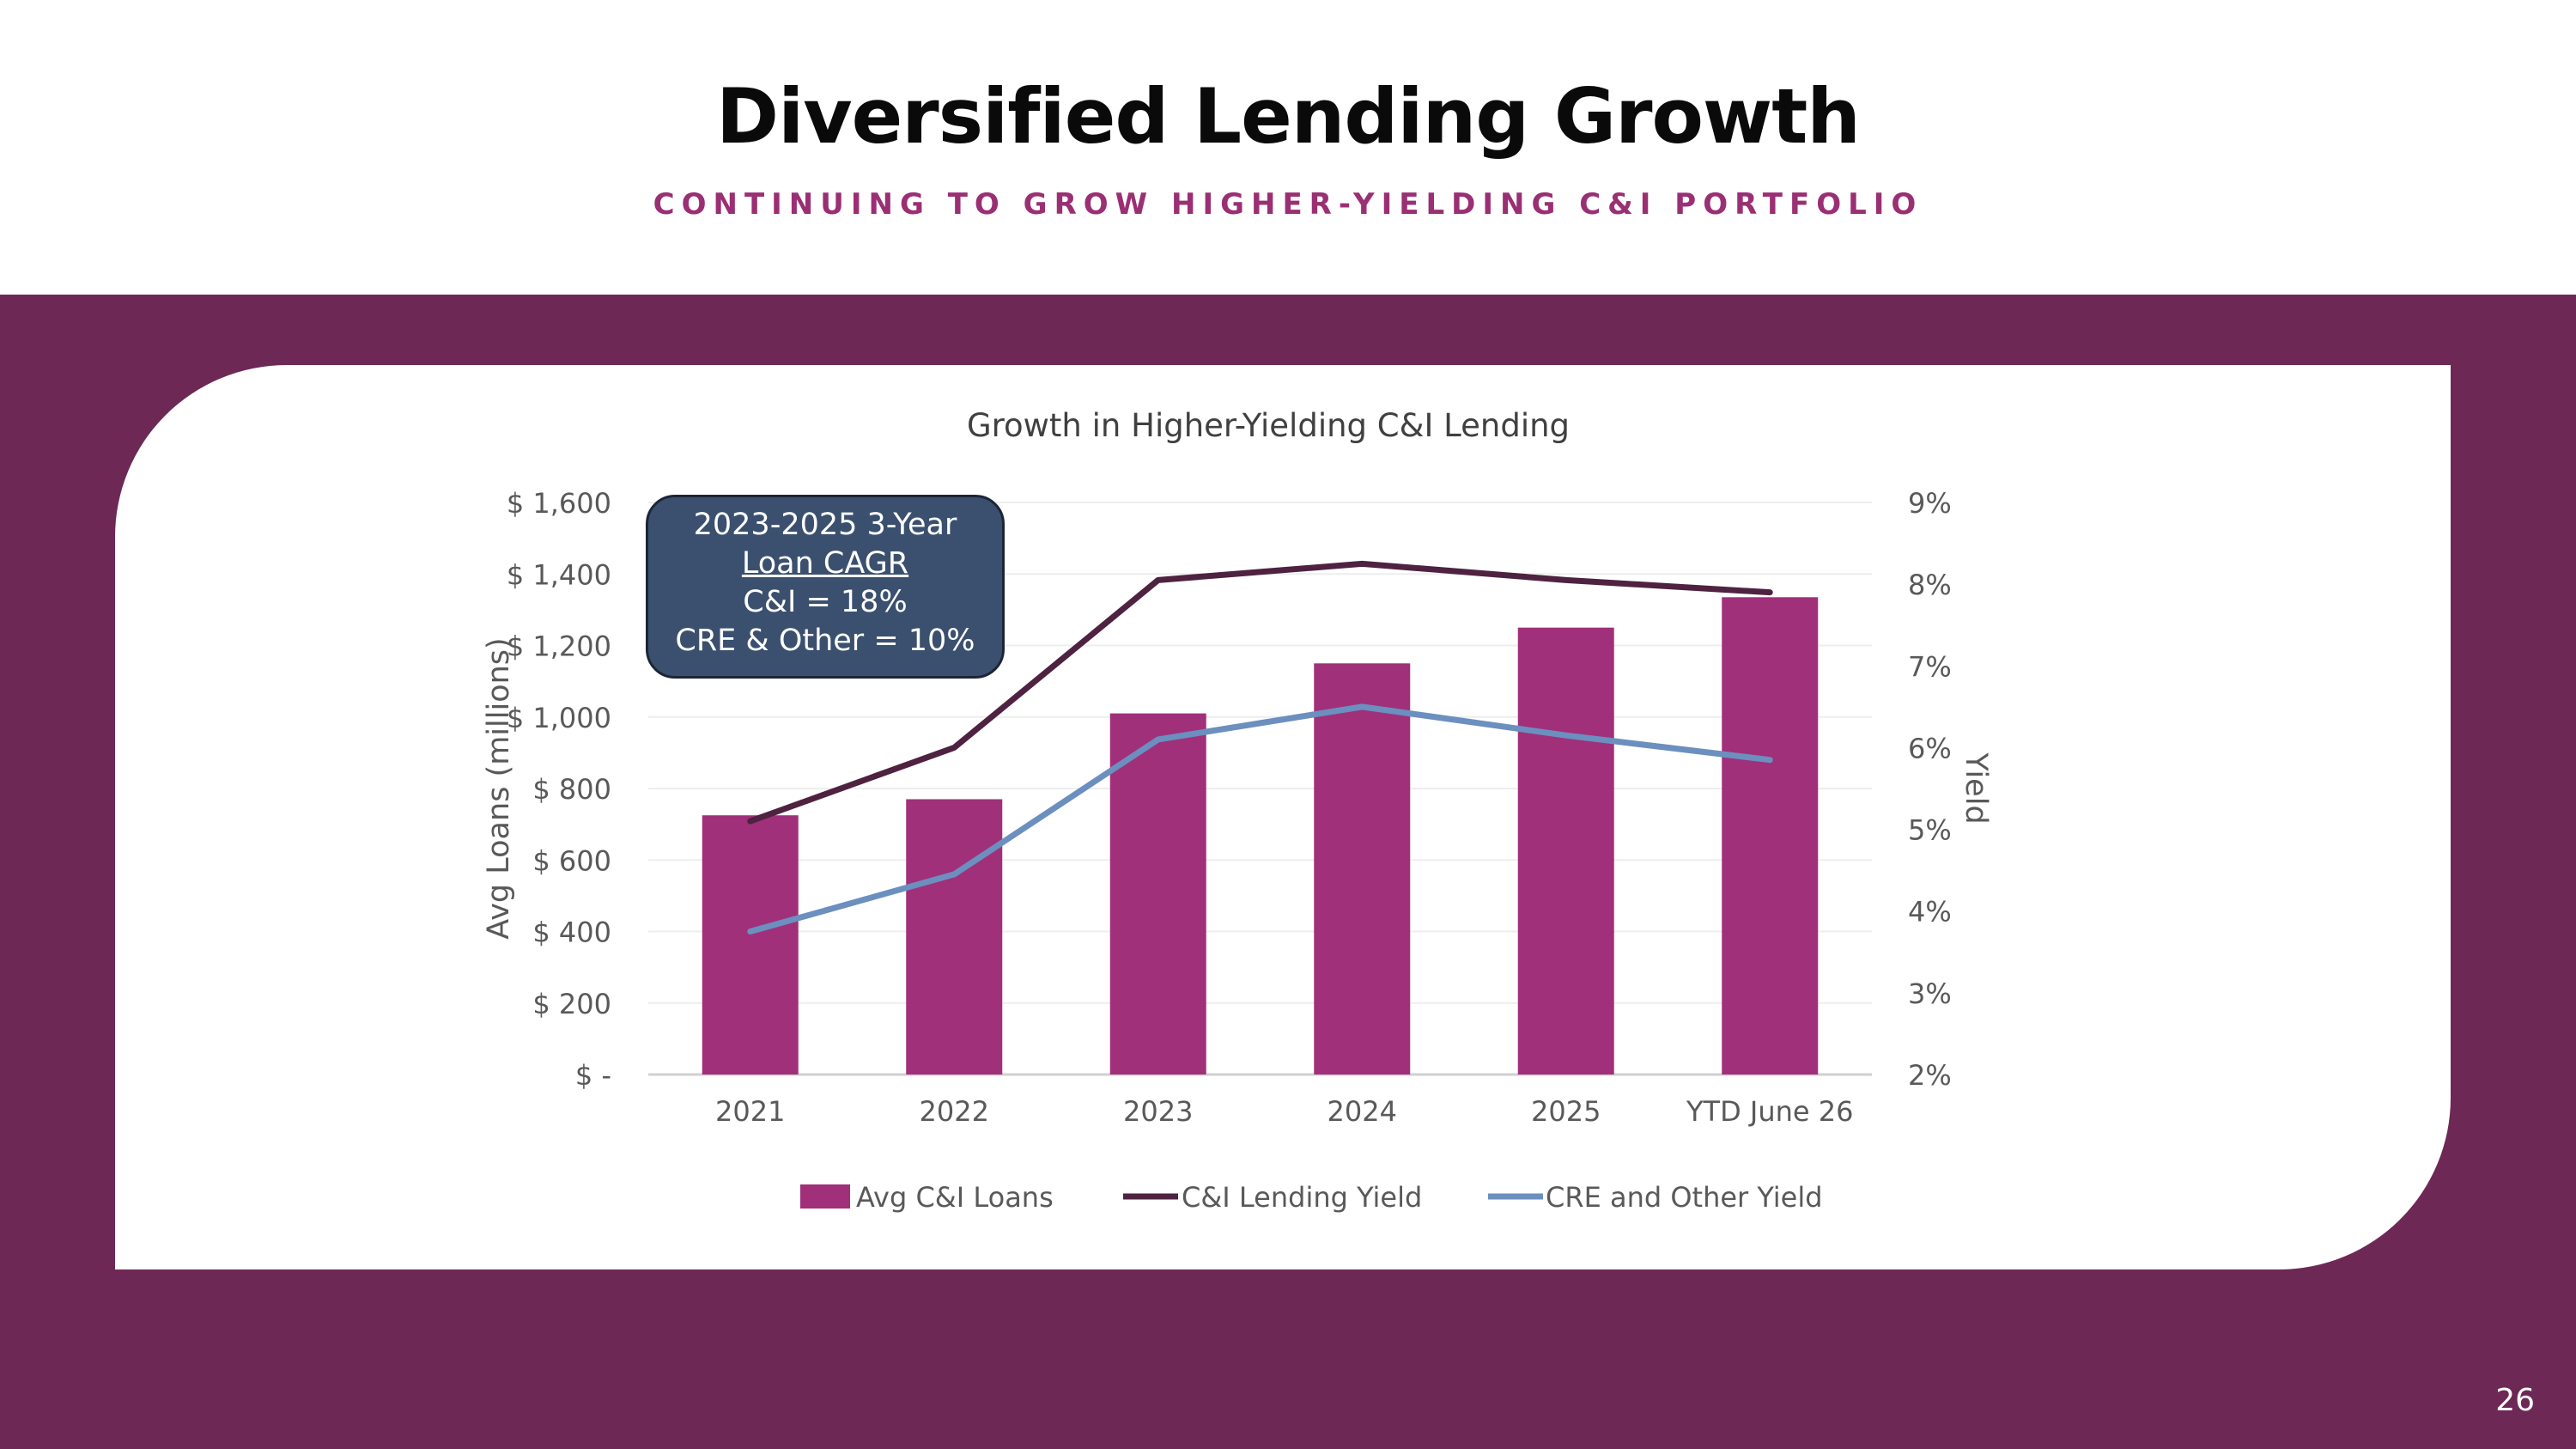  What do you see at coordinates (825, 1196) in the screenshot?
I see `legend-swatch-avg-ci-loans` at bounding box center [825, 1196].